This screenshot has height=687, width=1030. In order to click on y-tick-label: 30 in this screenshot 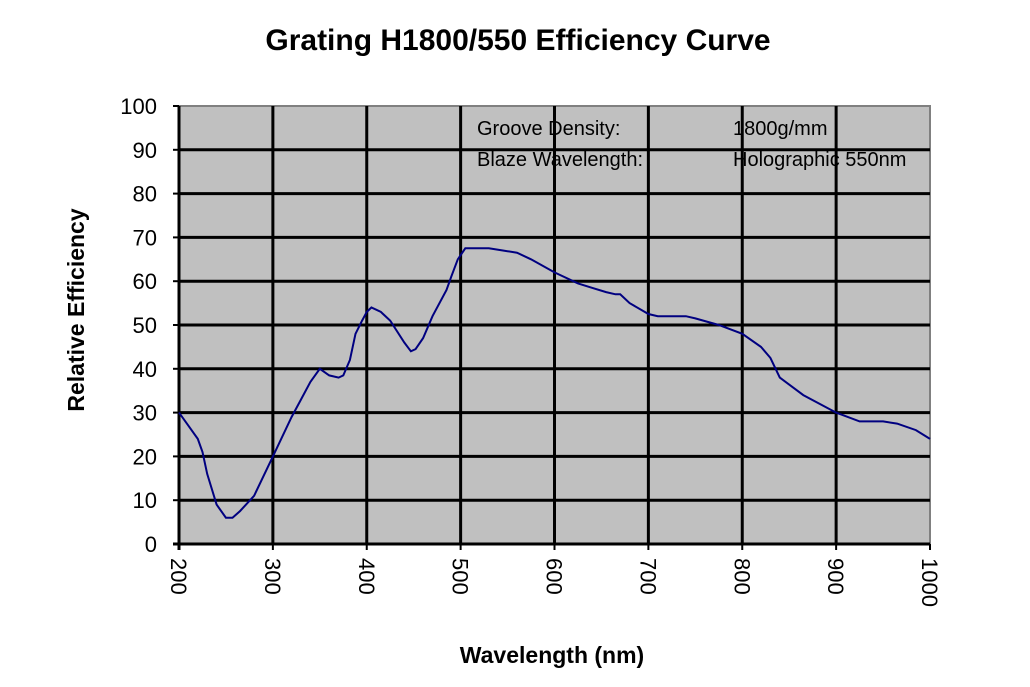, I will do `click(145, 413)`.